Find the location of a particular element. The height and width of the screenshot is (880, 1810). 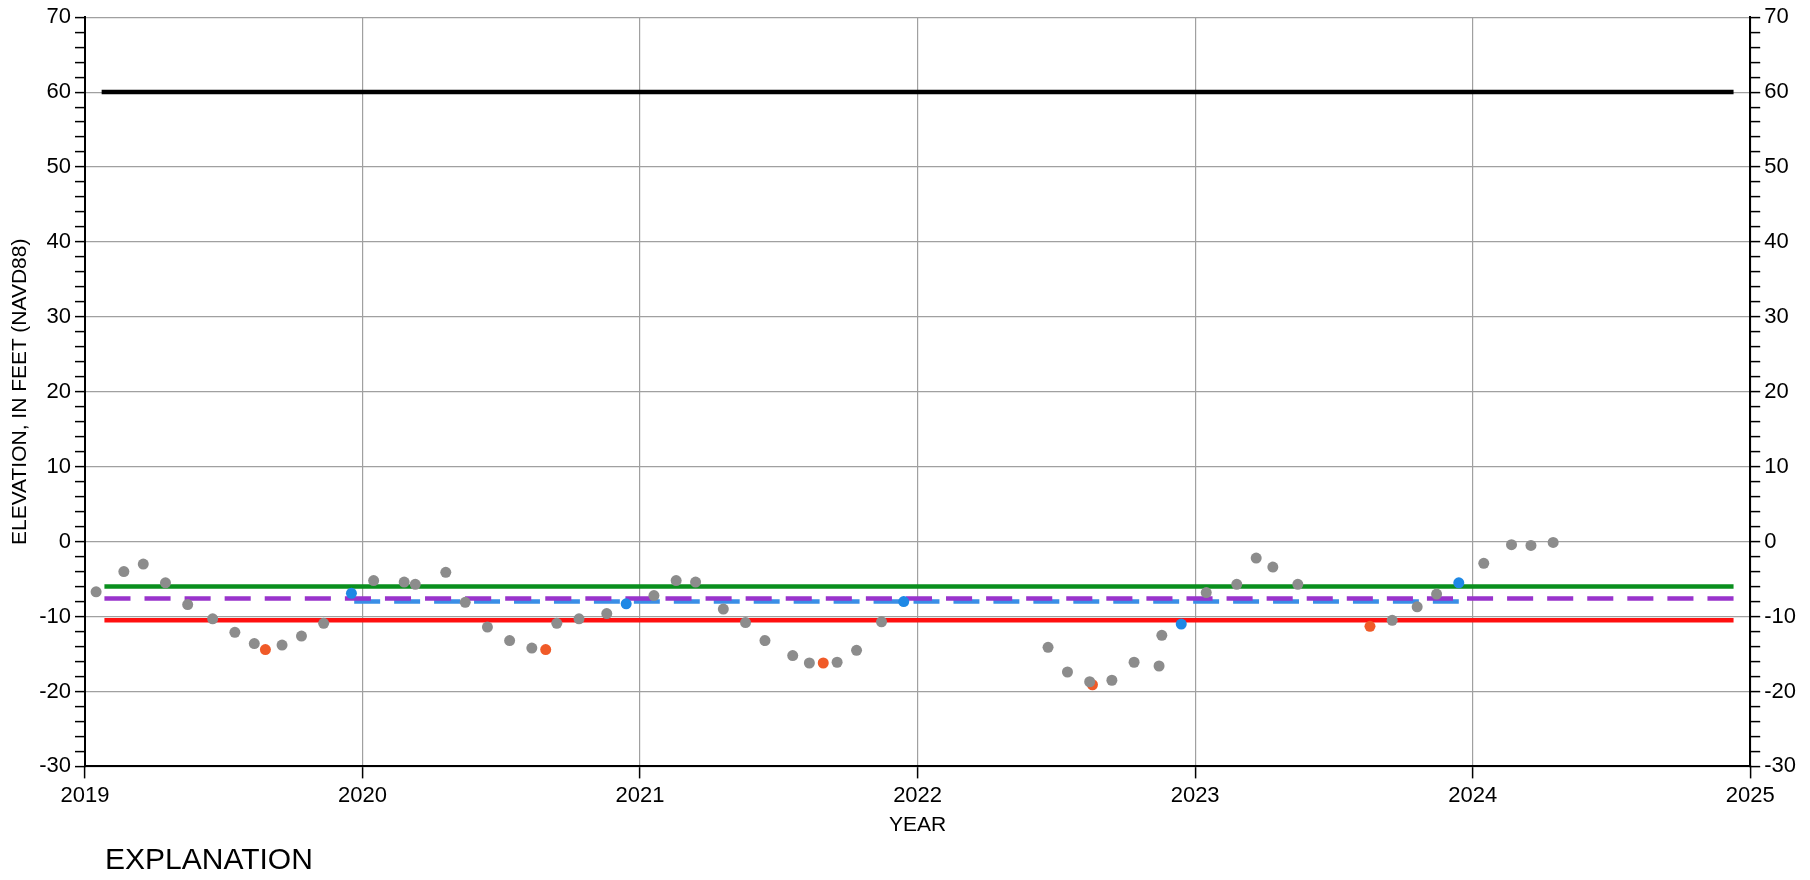

x-tick-label: 2024 is located at coordinates (1473, 794).